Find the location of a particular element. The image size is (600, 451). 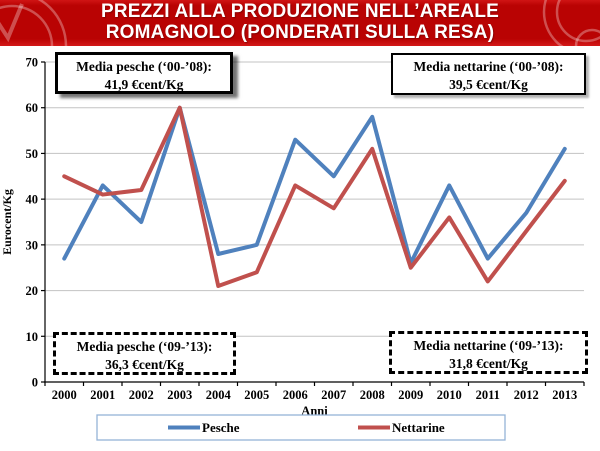

y-tick-label: 50 is located at coordinates (32, 154).